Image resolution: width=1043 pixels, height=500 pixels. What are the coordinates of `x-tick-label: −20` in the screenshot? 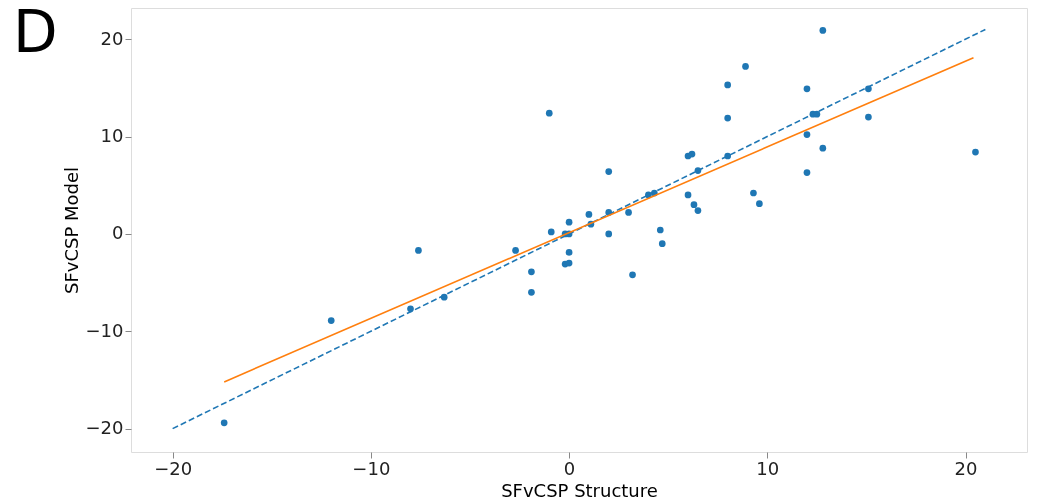 It's located at (173, 468).